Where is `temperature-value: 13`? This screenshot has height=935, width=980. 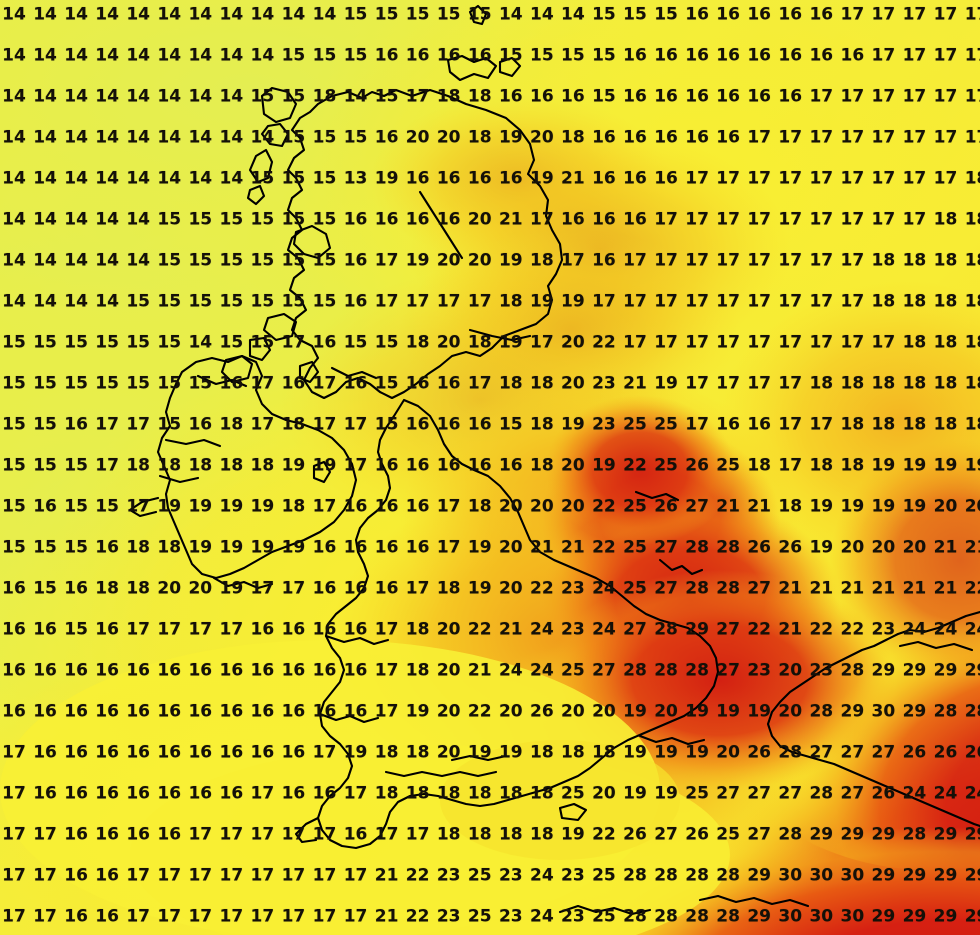
temperature-value: 13 is located at coordinates (355, 178).